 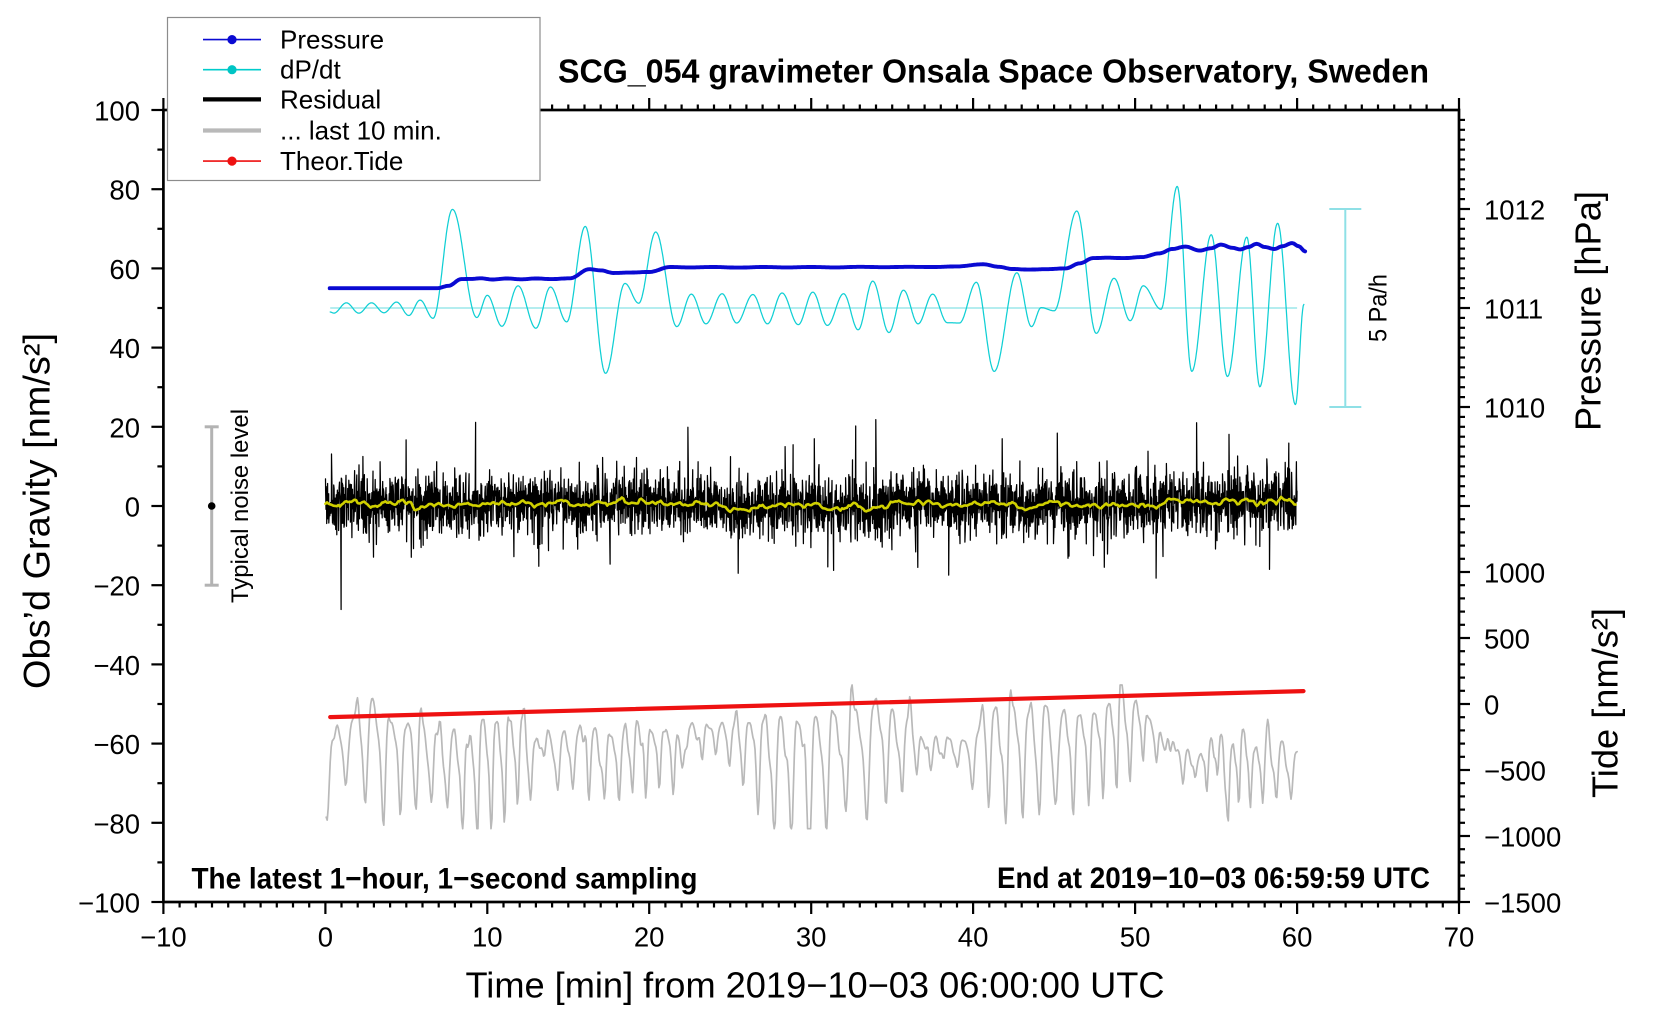 I want to click on svg-text: Typical noise level, so click(x=240, y=506).